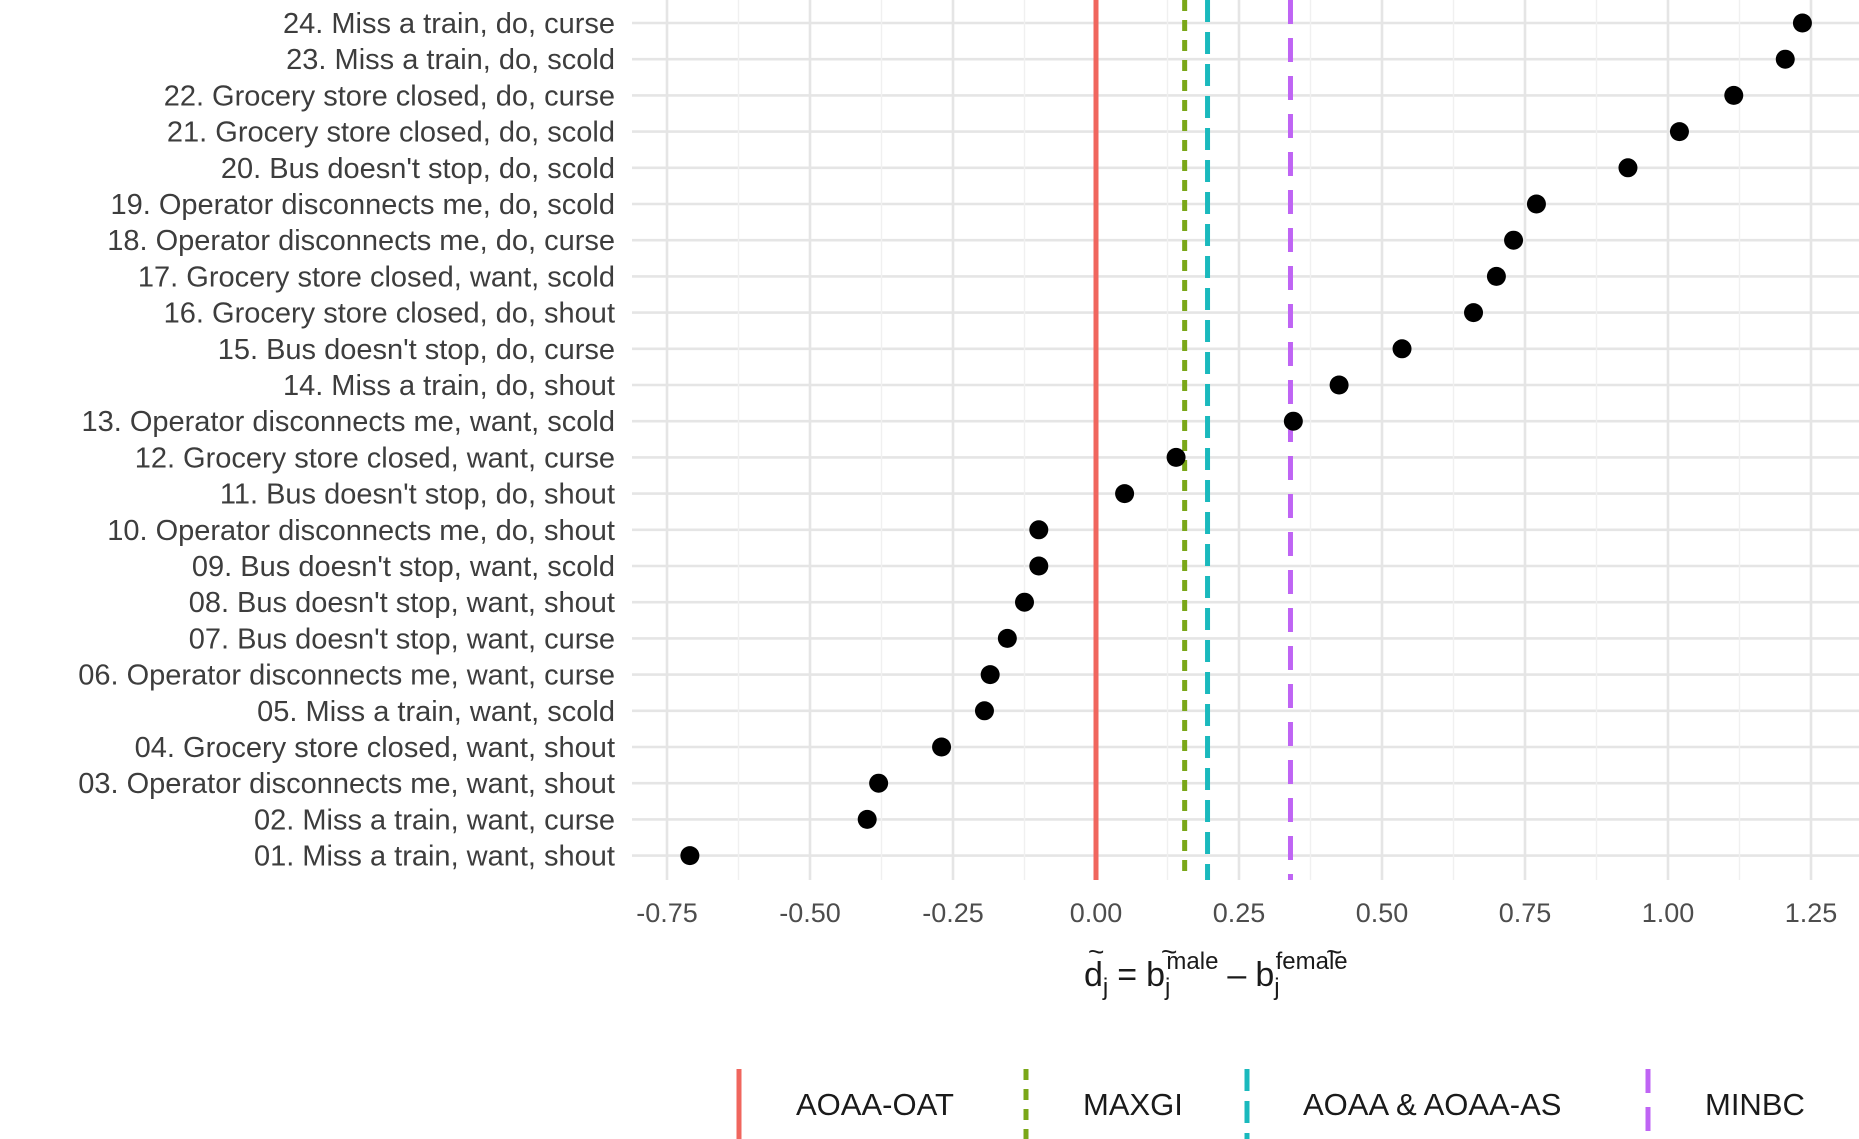 This screenshot has height=1139, width=1859. I want to click on x-title-term1-sub: j, so click(1167, 987).